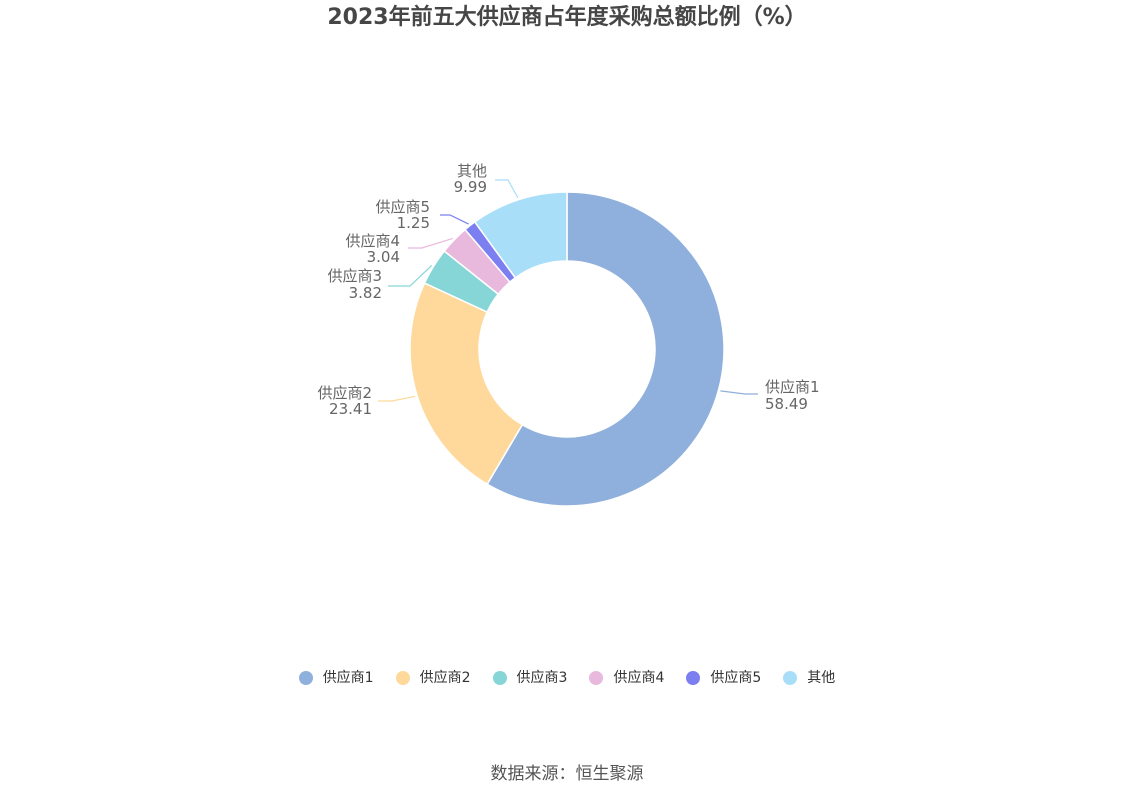 Image resolution: width=1134 pixels, height=800 pixels. Describe the element at coordinates (413, 223) in the screenshot. I see `slice-value-label-5: 1.25` at that location.